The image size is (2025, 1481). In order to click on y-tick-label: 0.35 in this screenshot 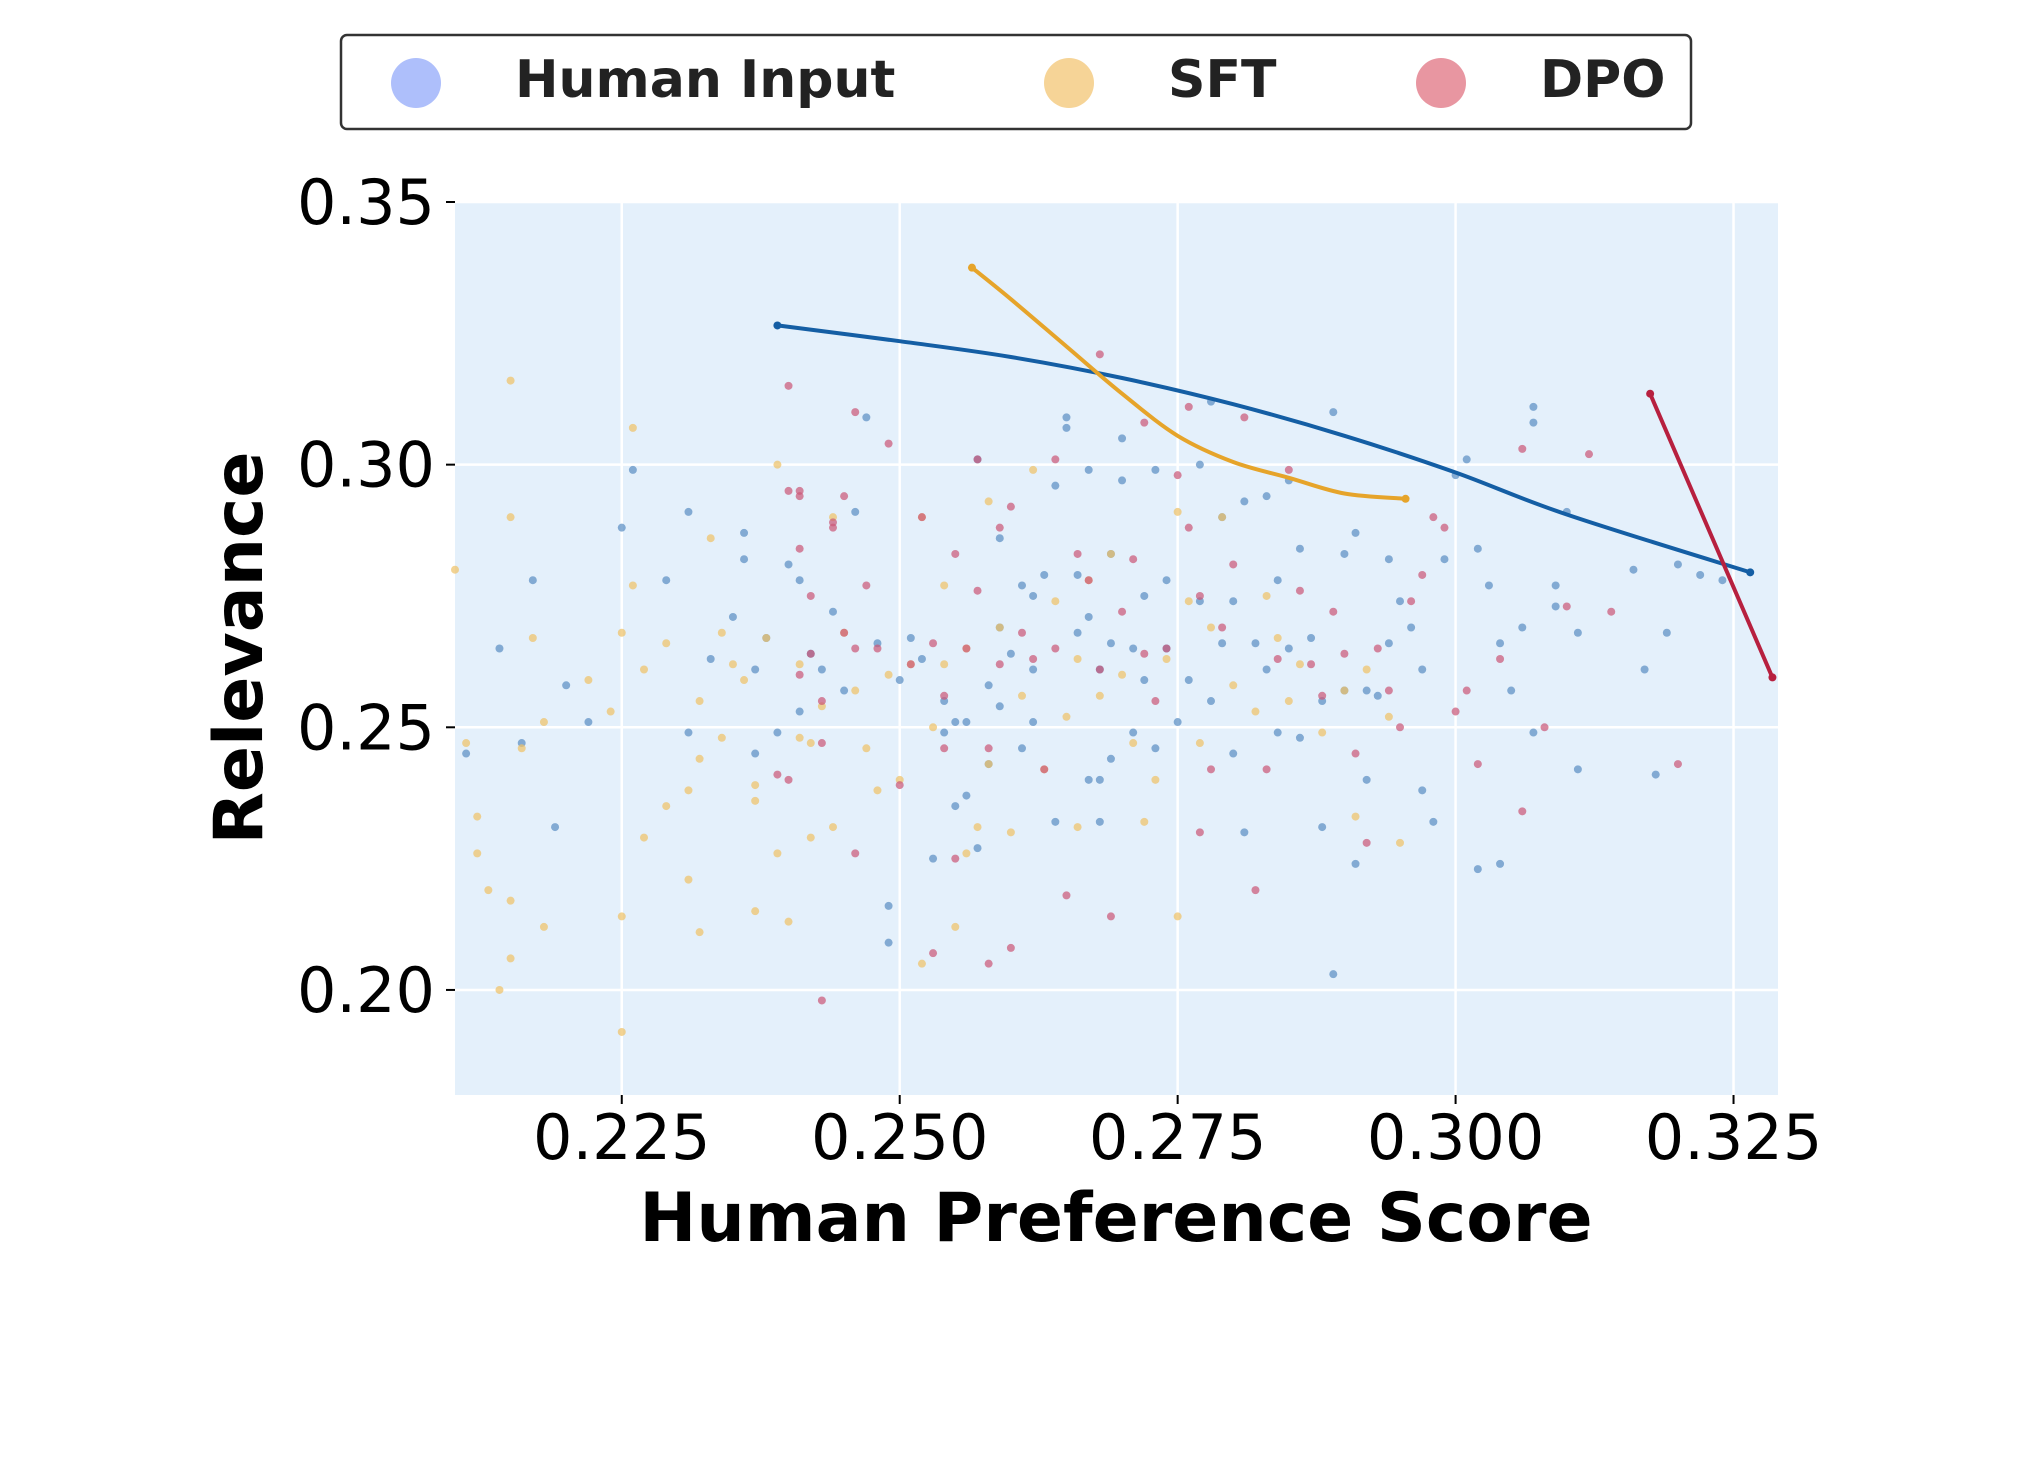, I will do `click(366, 202)`.